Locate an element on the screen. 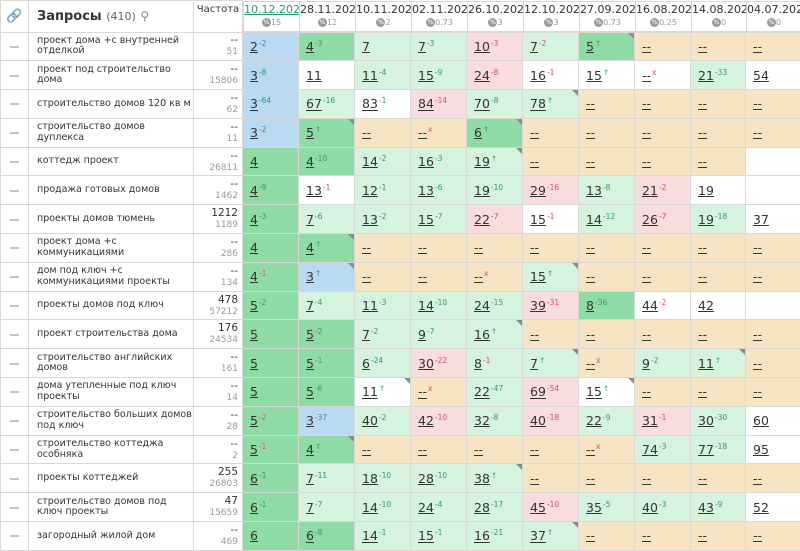 The image size is (800, 551). position-cell: 5-2 is located at coordinates (326, 334).